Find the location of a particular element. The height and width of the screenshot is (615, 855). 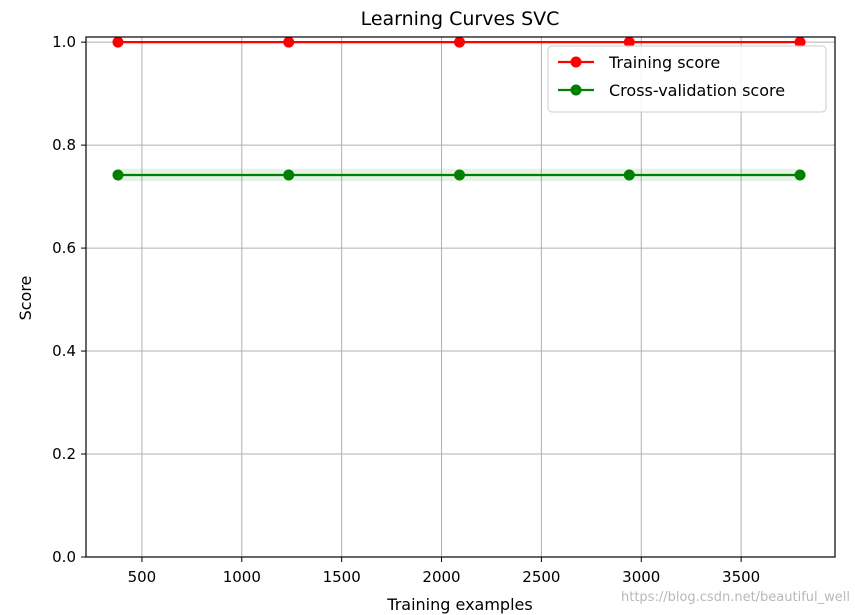

watermark-text: https://blog.csdn.net/beautiful_well is located at coordinates (735, 597).